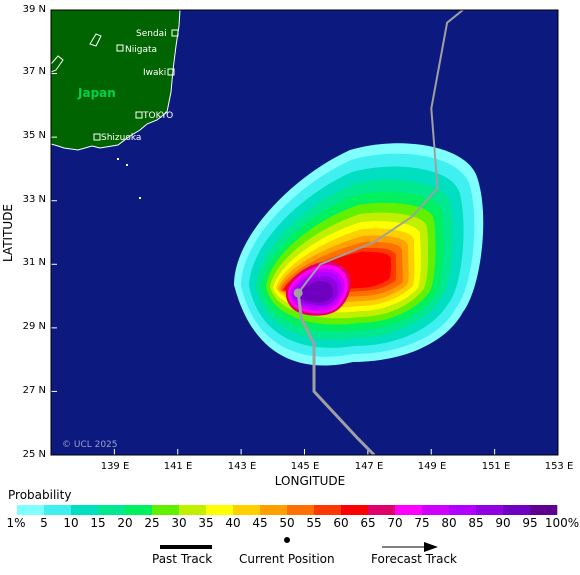 The height and width of the screenshot is (575, 580). Describe the element at coordinates (414, 559) in the screenshot. I see `forecast-track-legend-label: Forecast Track` at that location.